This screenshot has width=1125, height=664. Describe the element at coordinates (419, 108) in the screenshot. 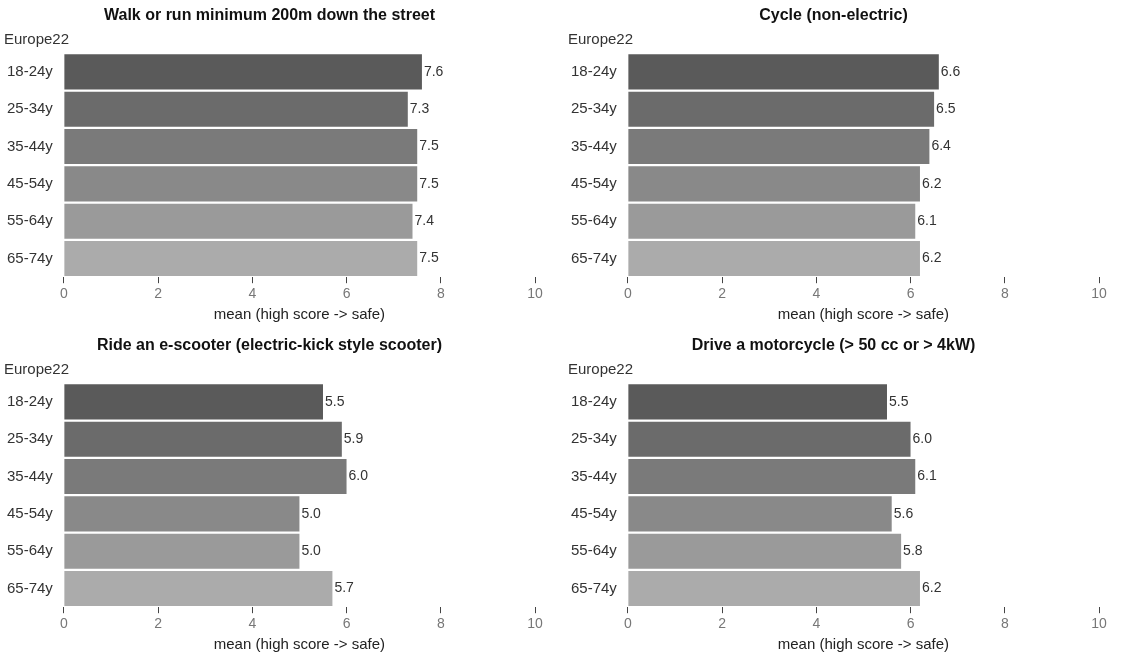

I see `data-label: 7.3` at that location.